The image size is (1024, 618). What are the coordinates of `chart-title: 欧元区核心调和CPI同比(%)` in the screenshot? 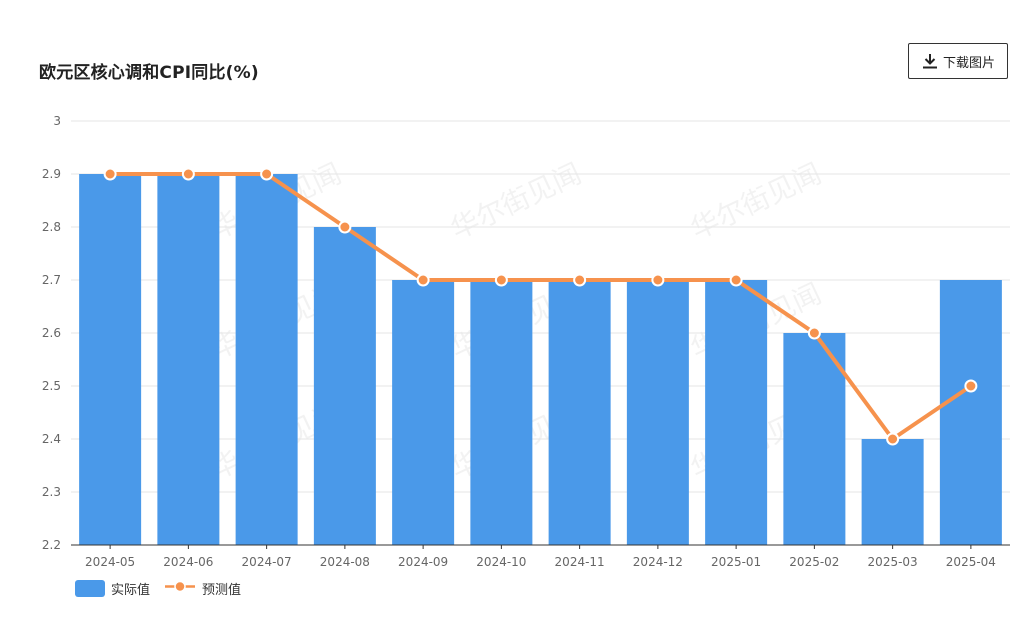 It's located at (149, 73).